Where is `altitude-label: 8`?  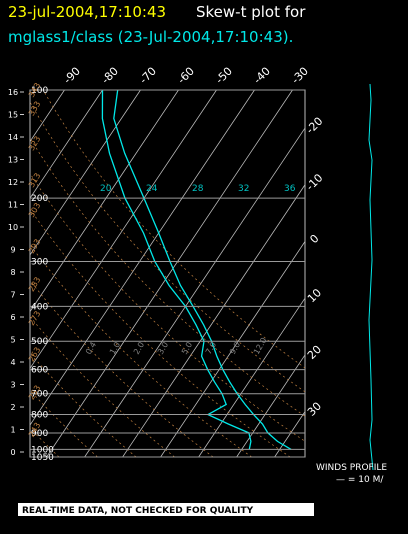 altitude-label: 8 is located at coordinates (12, 272).